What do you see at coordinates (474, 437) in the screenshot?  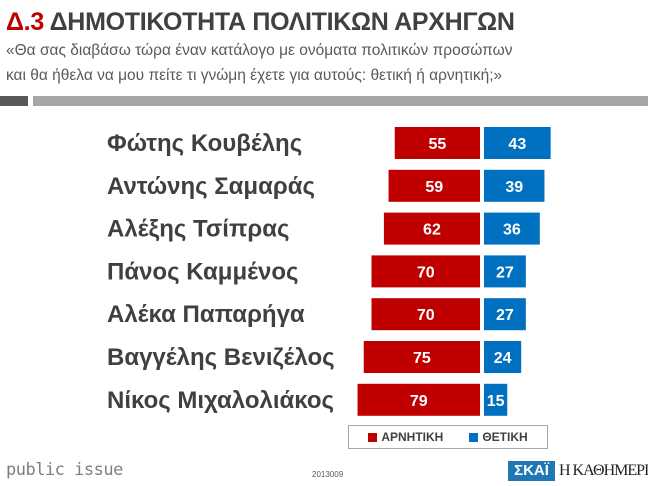 I see `legend-swatch-positive` at bounding box center [474, 437].